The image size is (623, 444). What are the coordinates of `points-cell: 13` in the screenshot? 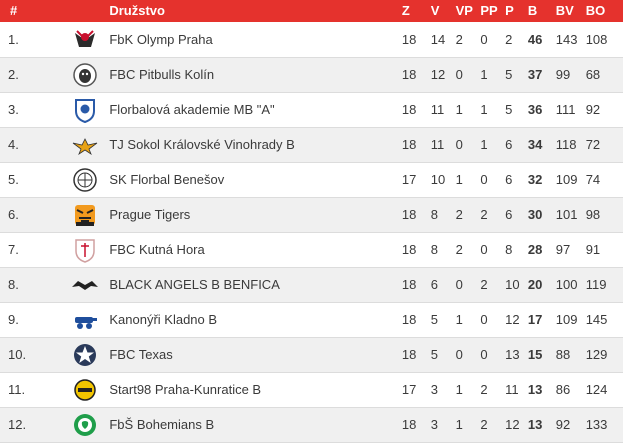 It's located at (535, 389).